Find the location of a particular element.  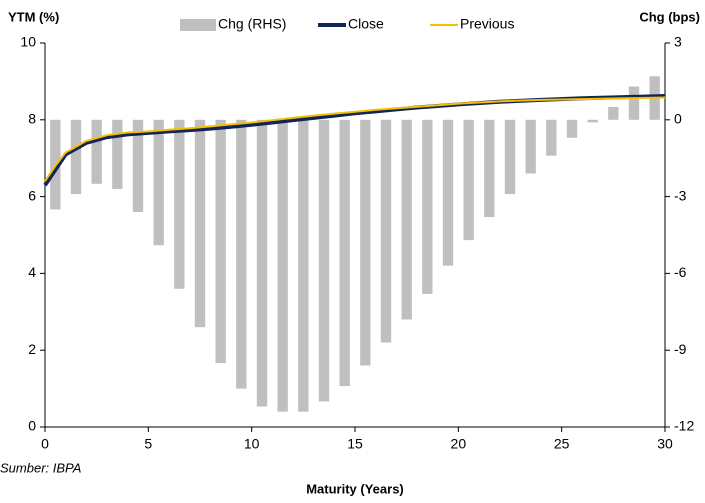

source: Sumber: IBPA is located at coordinates (40, 467).